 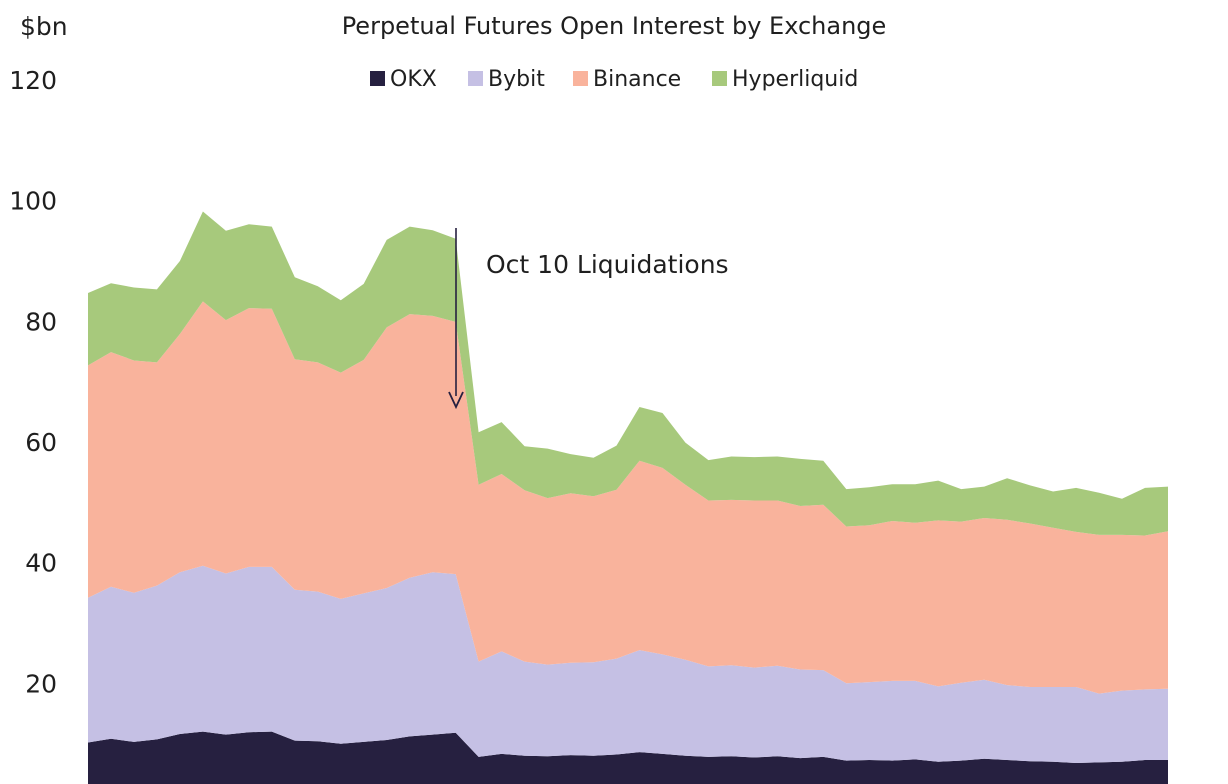 I want to click on y-tick-label: 60, so click(x=41, y=442).